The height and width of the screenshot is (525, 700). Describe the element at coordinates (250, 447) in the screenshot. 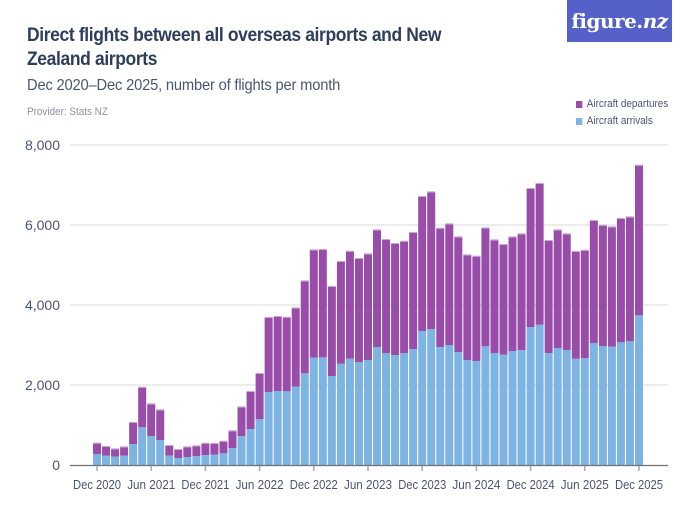

I see `bar-arrivals: May 2022 – Aircraft arrivals: 900` at that location.